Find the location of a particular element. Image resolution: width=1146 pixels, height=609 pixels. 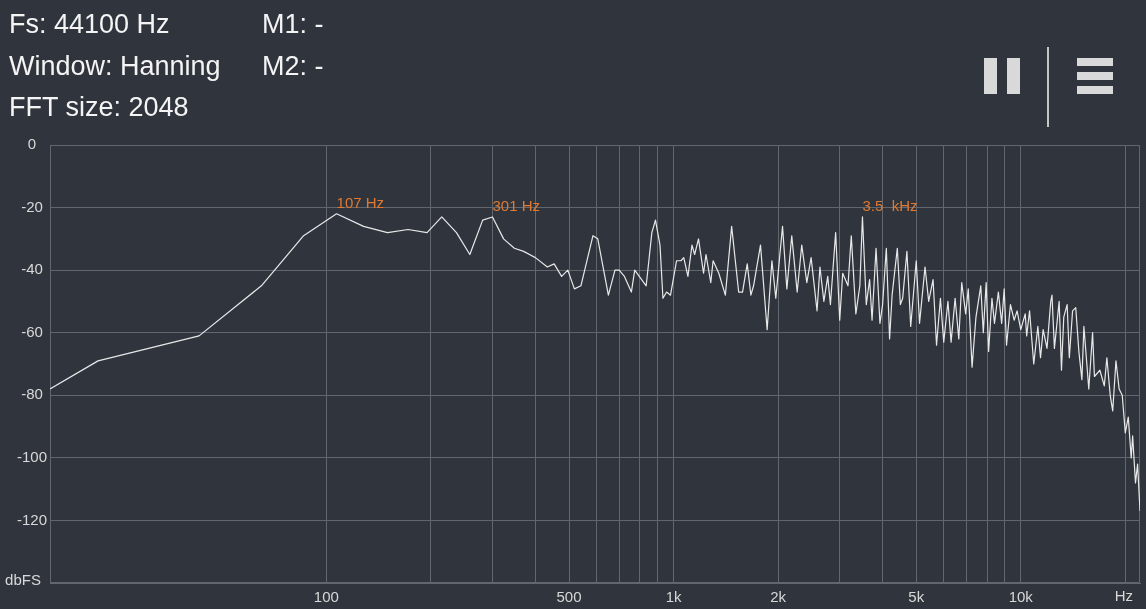

annotation: 301 Hz is located at coordinates (516, 205).